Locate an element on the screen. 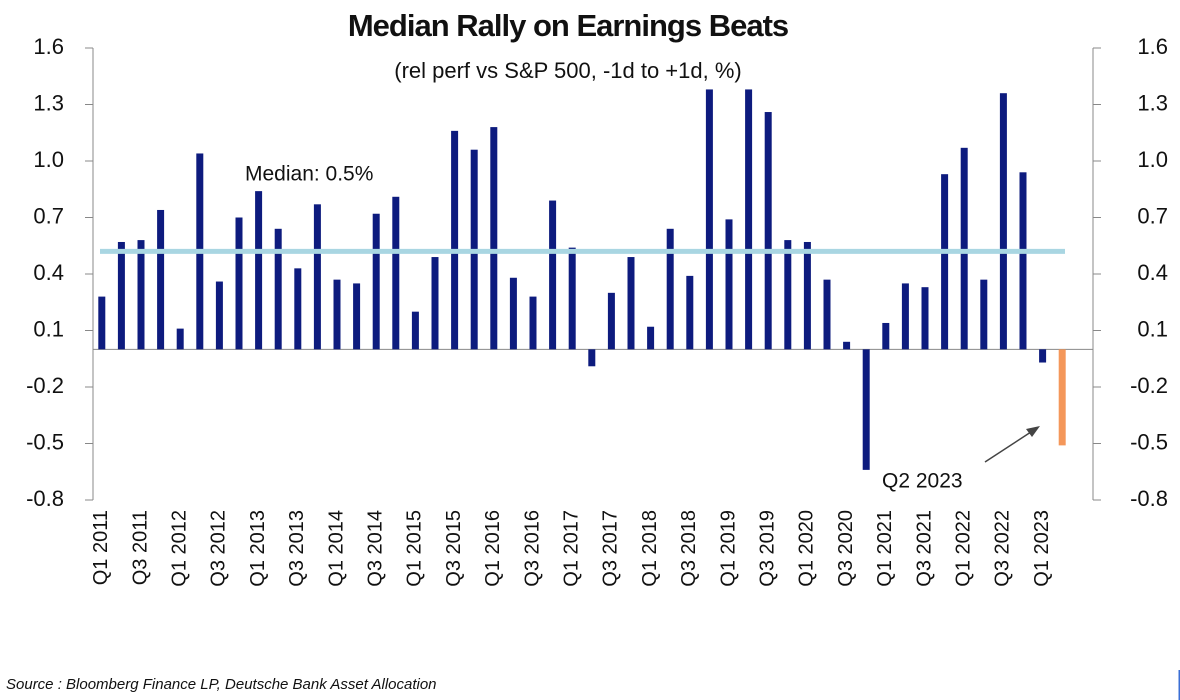  x-tick-label: Q1 2018 is located at coordinates (650, 548).